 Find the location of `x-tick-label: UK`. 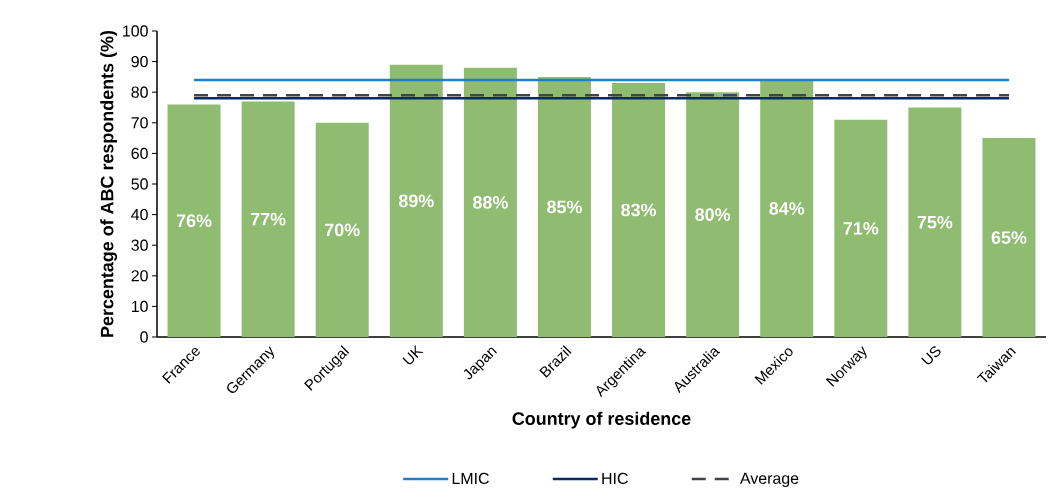

x-tick-label: UK is located at coordinates (413, 355).